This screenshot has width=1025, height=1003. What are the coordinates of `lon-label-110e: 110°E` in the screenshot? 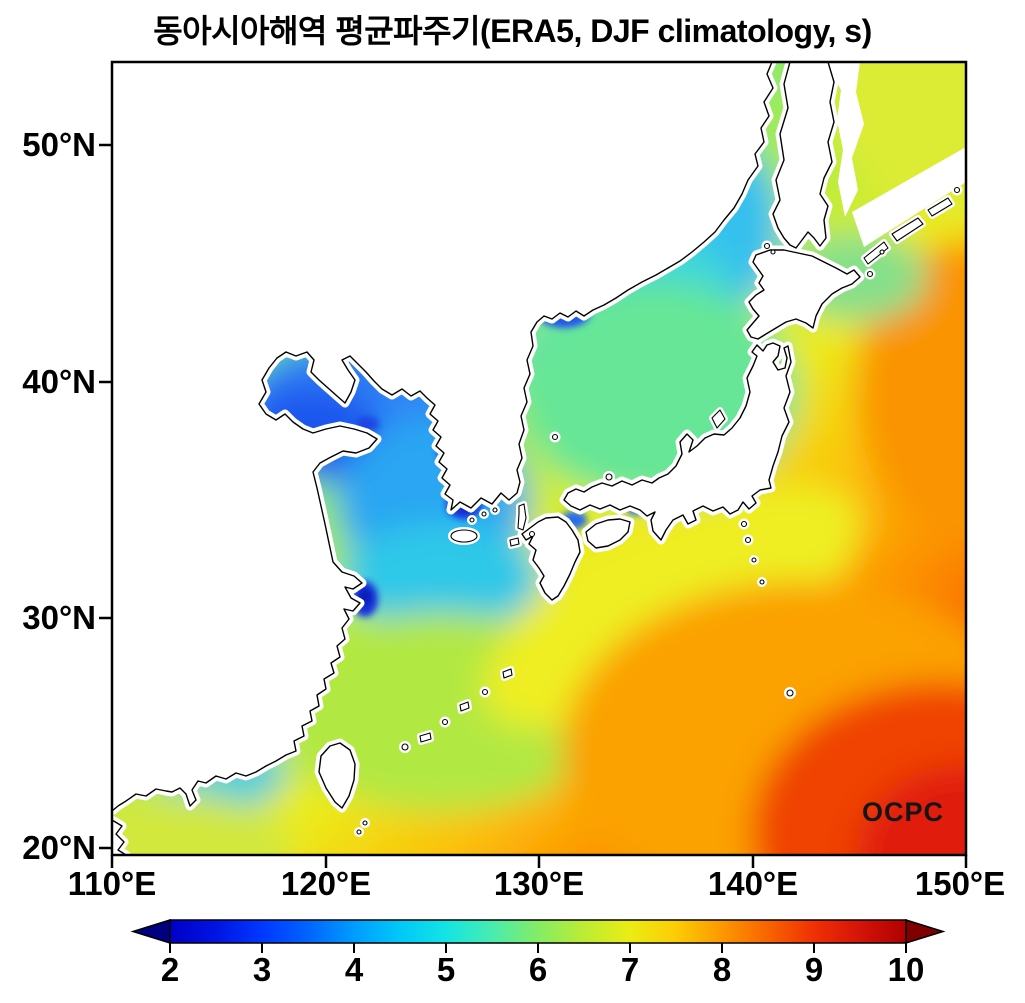 It's located at (112, 883).